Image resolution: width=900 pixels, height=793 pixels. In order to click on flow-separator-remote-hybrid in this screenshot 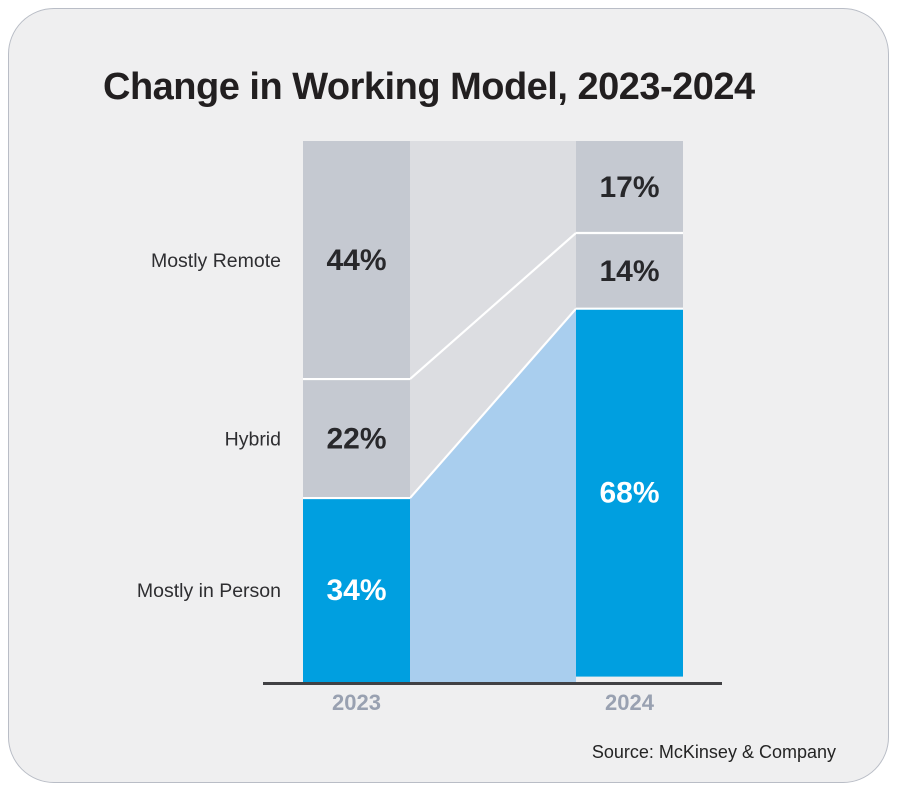, I will do `click(493, 306)`.